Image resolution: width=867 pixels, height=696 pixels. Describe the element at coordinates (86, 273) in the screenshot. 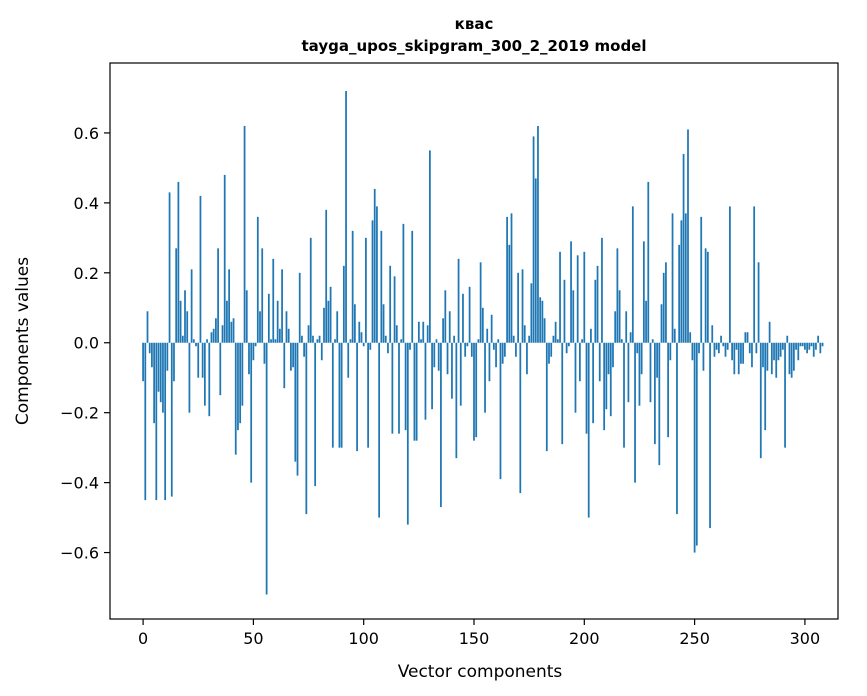

I see `y-tick-label-4: 0.2` at that location.